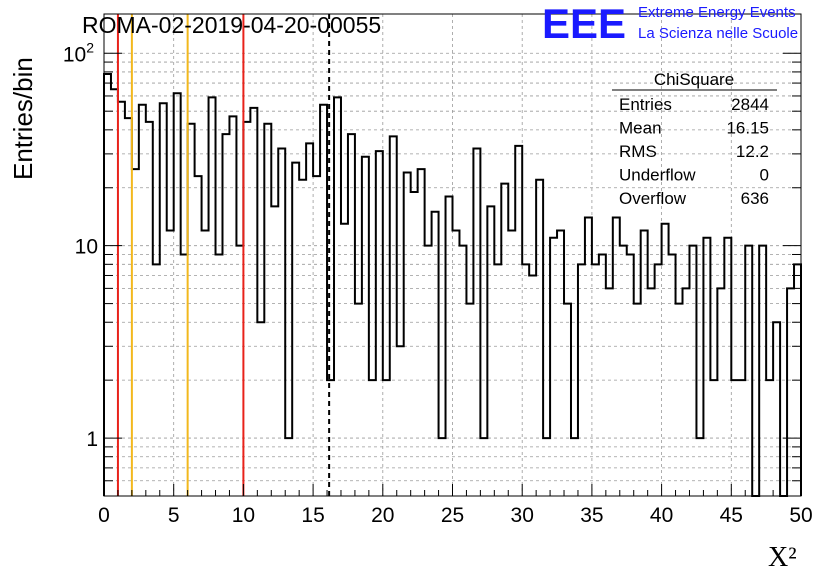  I want to click on stats-row-value: 636, so click(755, 198).